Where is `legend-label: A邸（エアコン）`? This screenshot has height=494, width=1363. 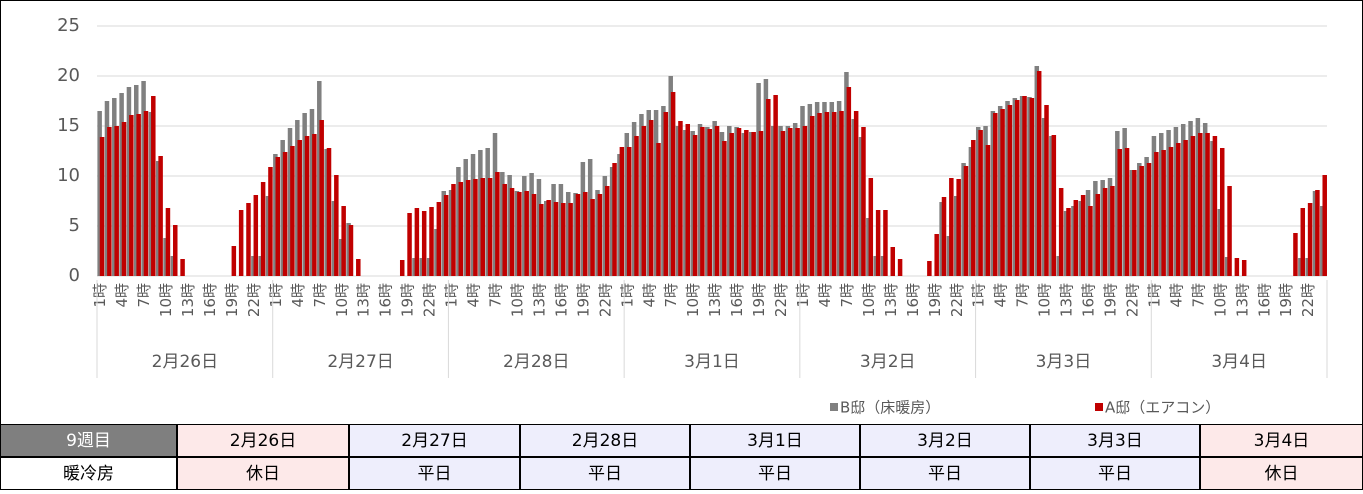 legend-label: A邸（エアコン） is located at coordinates (1162, 408).